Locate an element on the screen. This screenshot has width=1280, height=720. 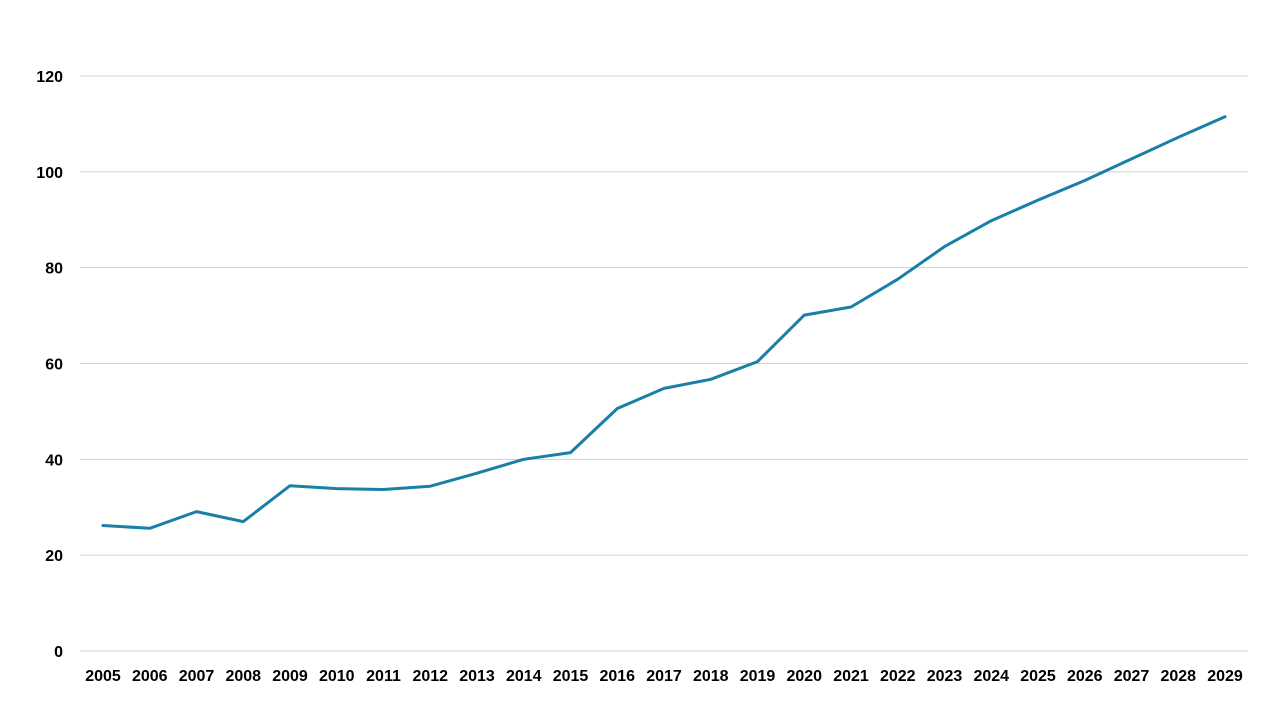
x-tick-label: 2013 is located at coordinates (477, 676).